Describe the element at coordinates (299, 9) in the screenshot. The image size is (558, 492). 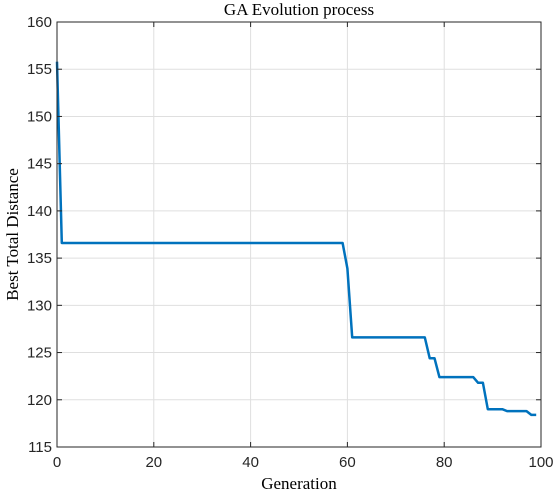
I see `chart-title: GA Evolution process` at that location.